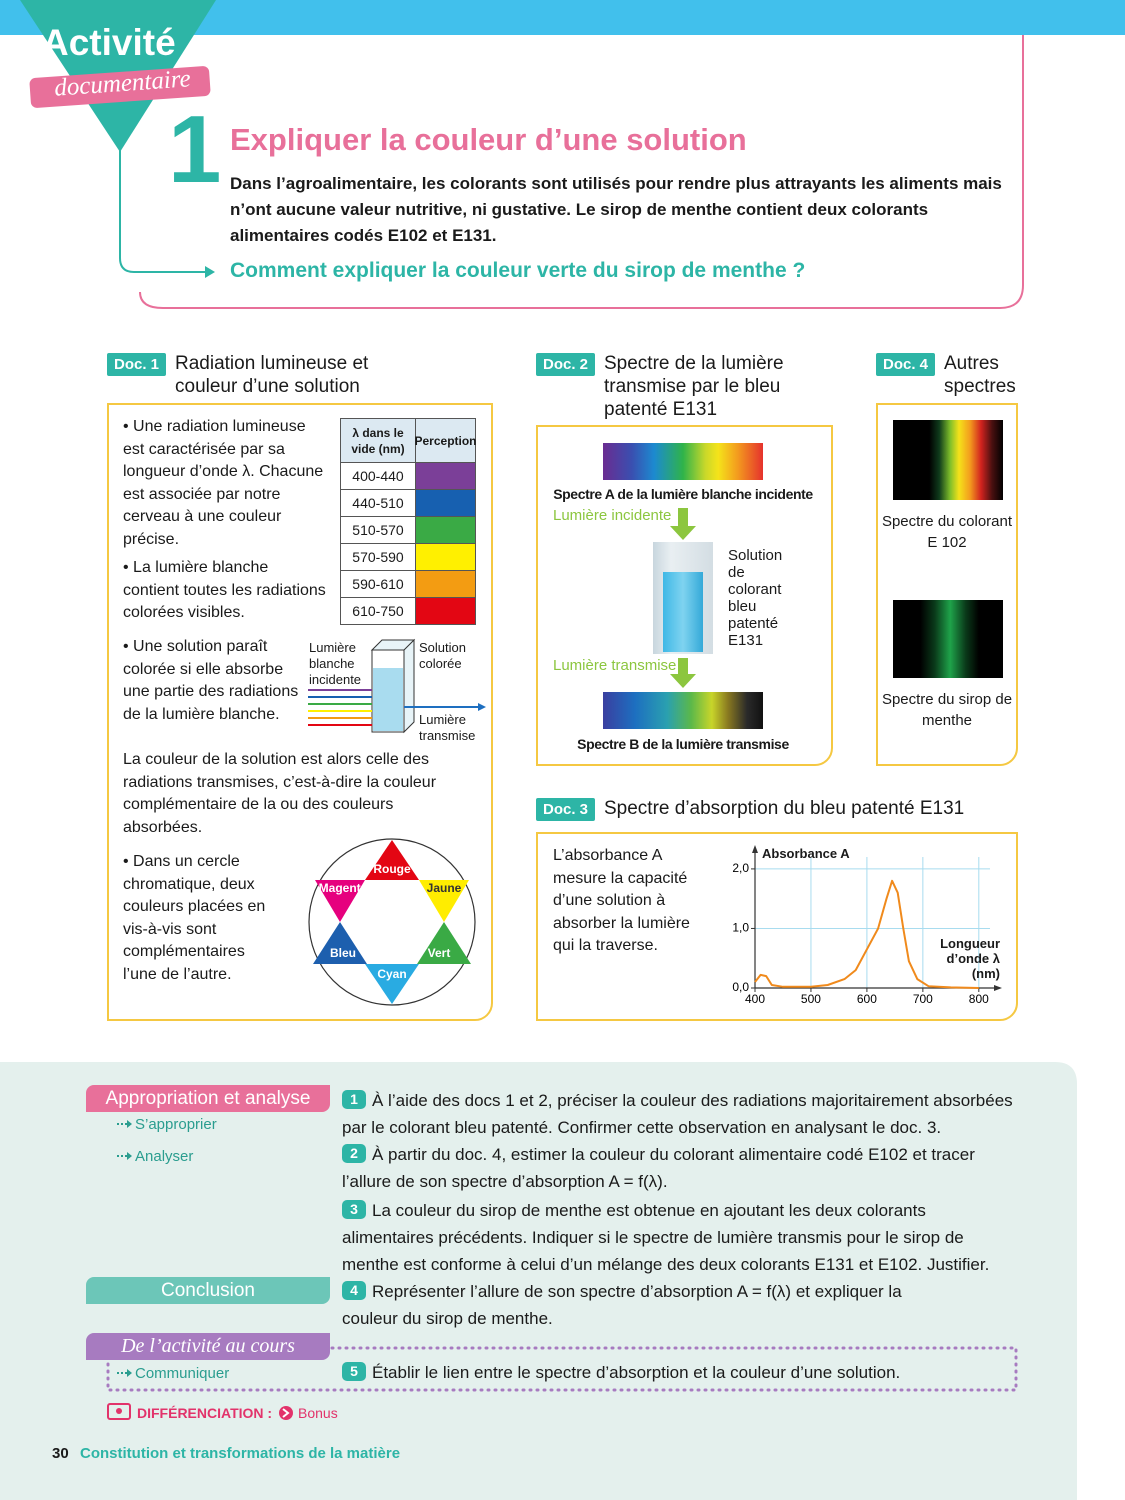  What do you see at coordinates (444, 888) in the screenshot?
I see `wheel-label: Jaune` at bounding box center [444, 888].